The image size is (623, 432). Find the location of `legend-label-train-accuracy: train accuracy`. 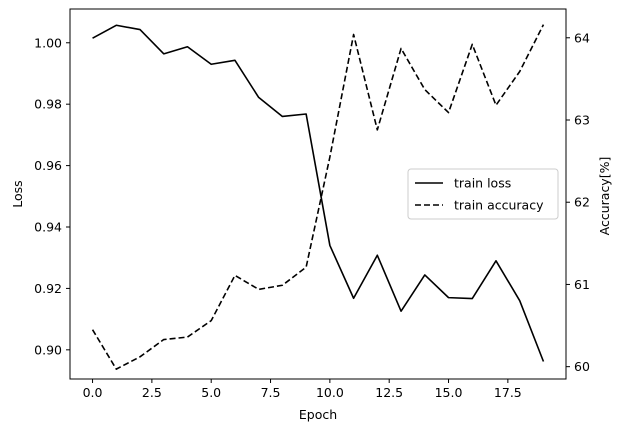

legend-label-train-accuracy: train accuracy is located at coordinates (499, 205).